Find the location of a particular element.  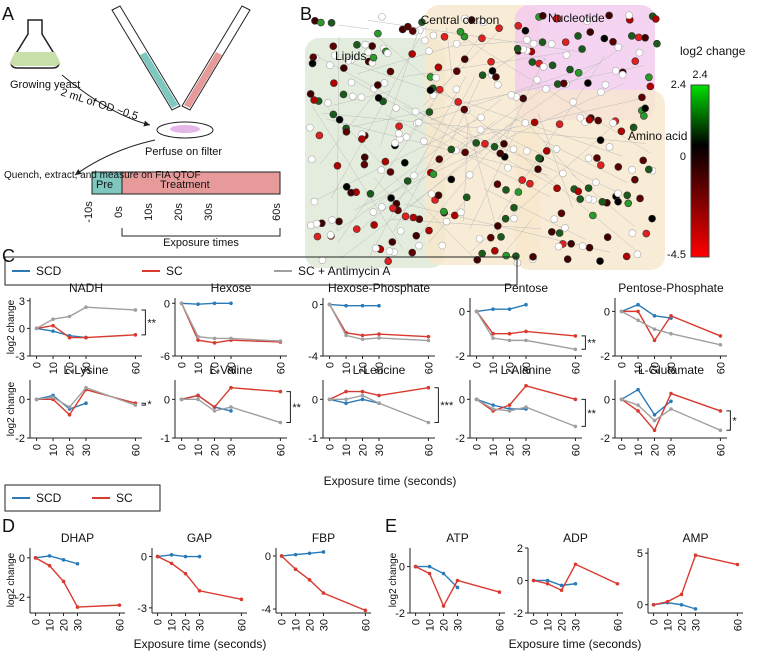

y-tick-label: -3 is located at coordinates (20, 357).